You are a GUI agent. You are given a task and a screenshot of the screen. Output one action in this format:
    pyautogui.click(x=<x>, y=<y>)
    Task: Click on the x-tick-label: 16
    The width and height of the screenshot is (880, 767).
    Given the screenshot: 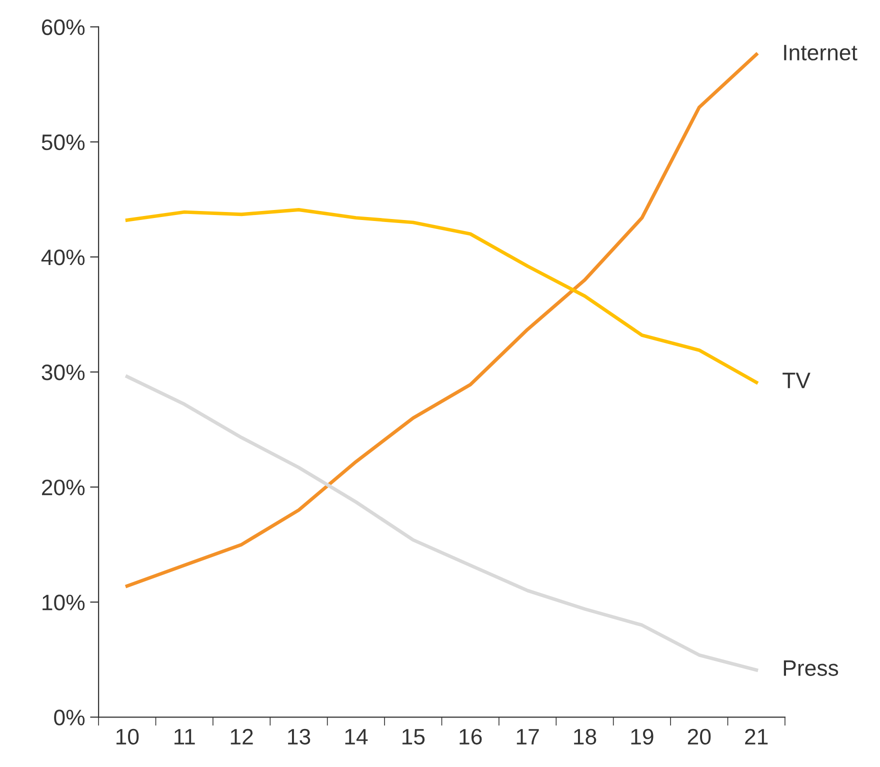 What is the action you would take?
    pyautogui.click(x=471, y=736)
    